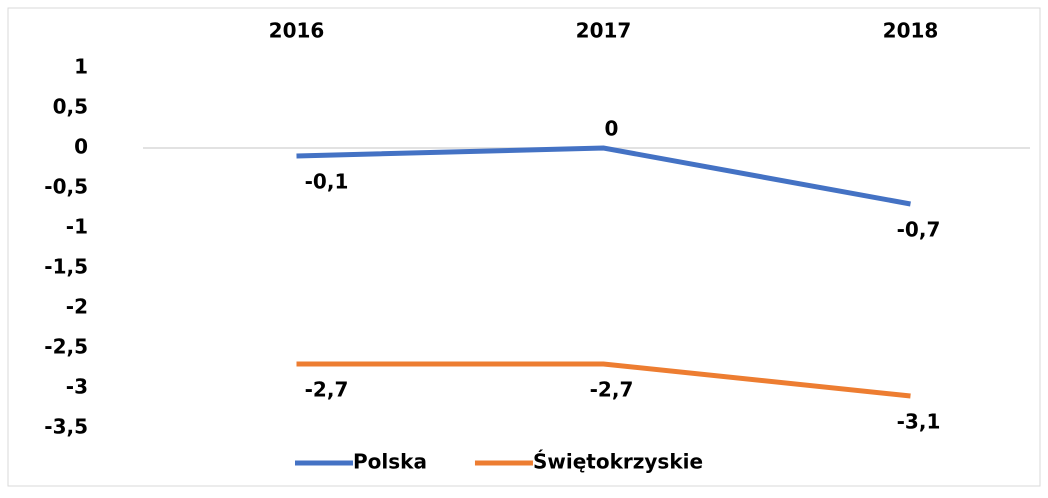 This screenshot has height=498, width=1048. What do you see at coordinates (66, 427) in the screenshot?
I see `y-tick-label: -3,5` at bounding box center [66, 427].